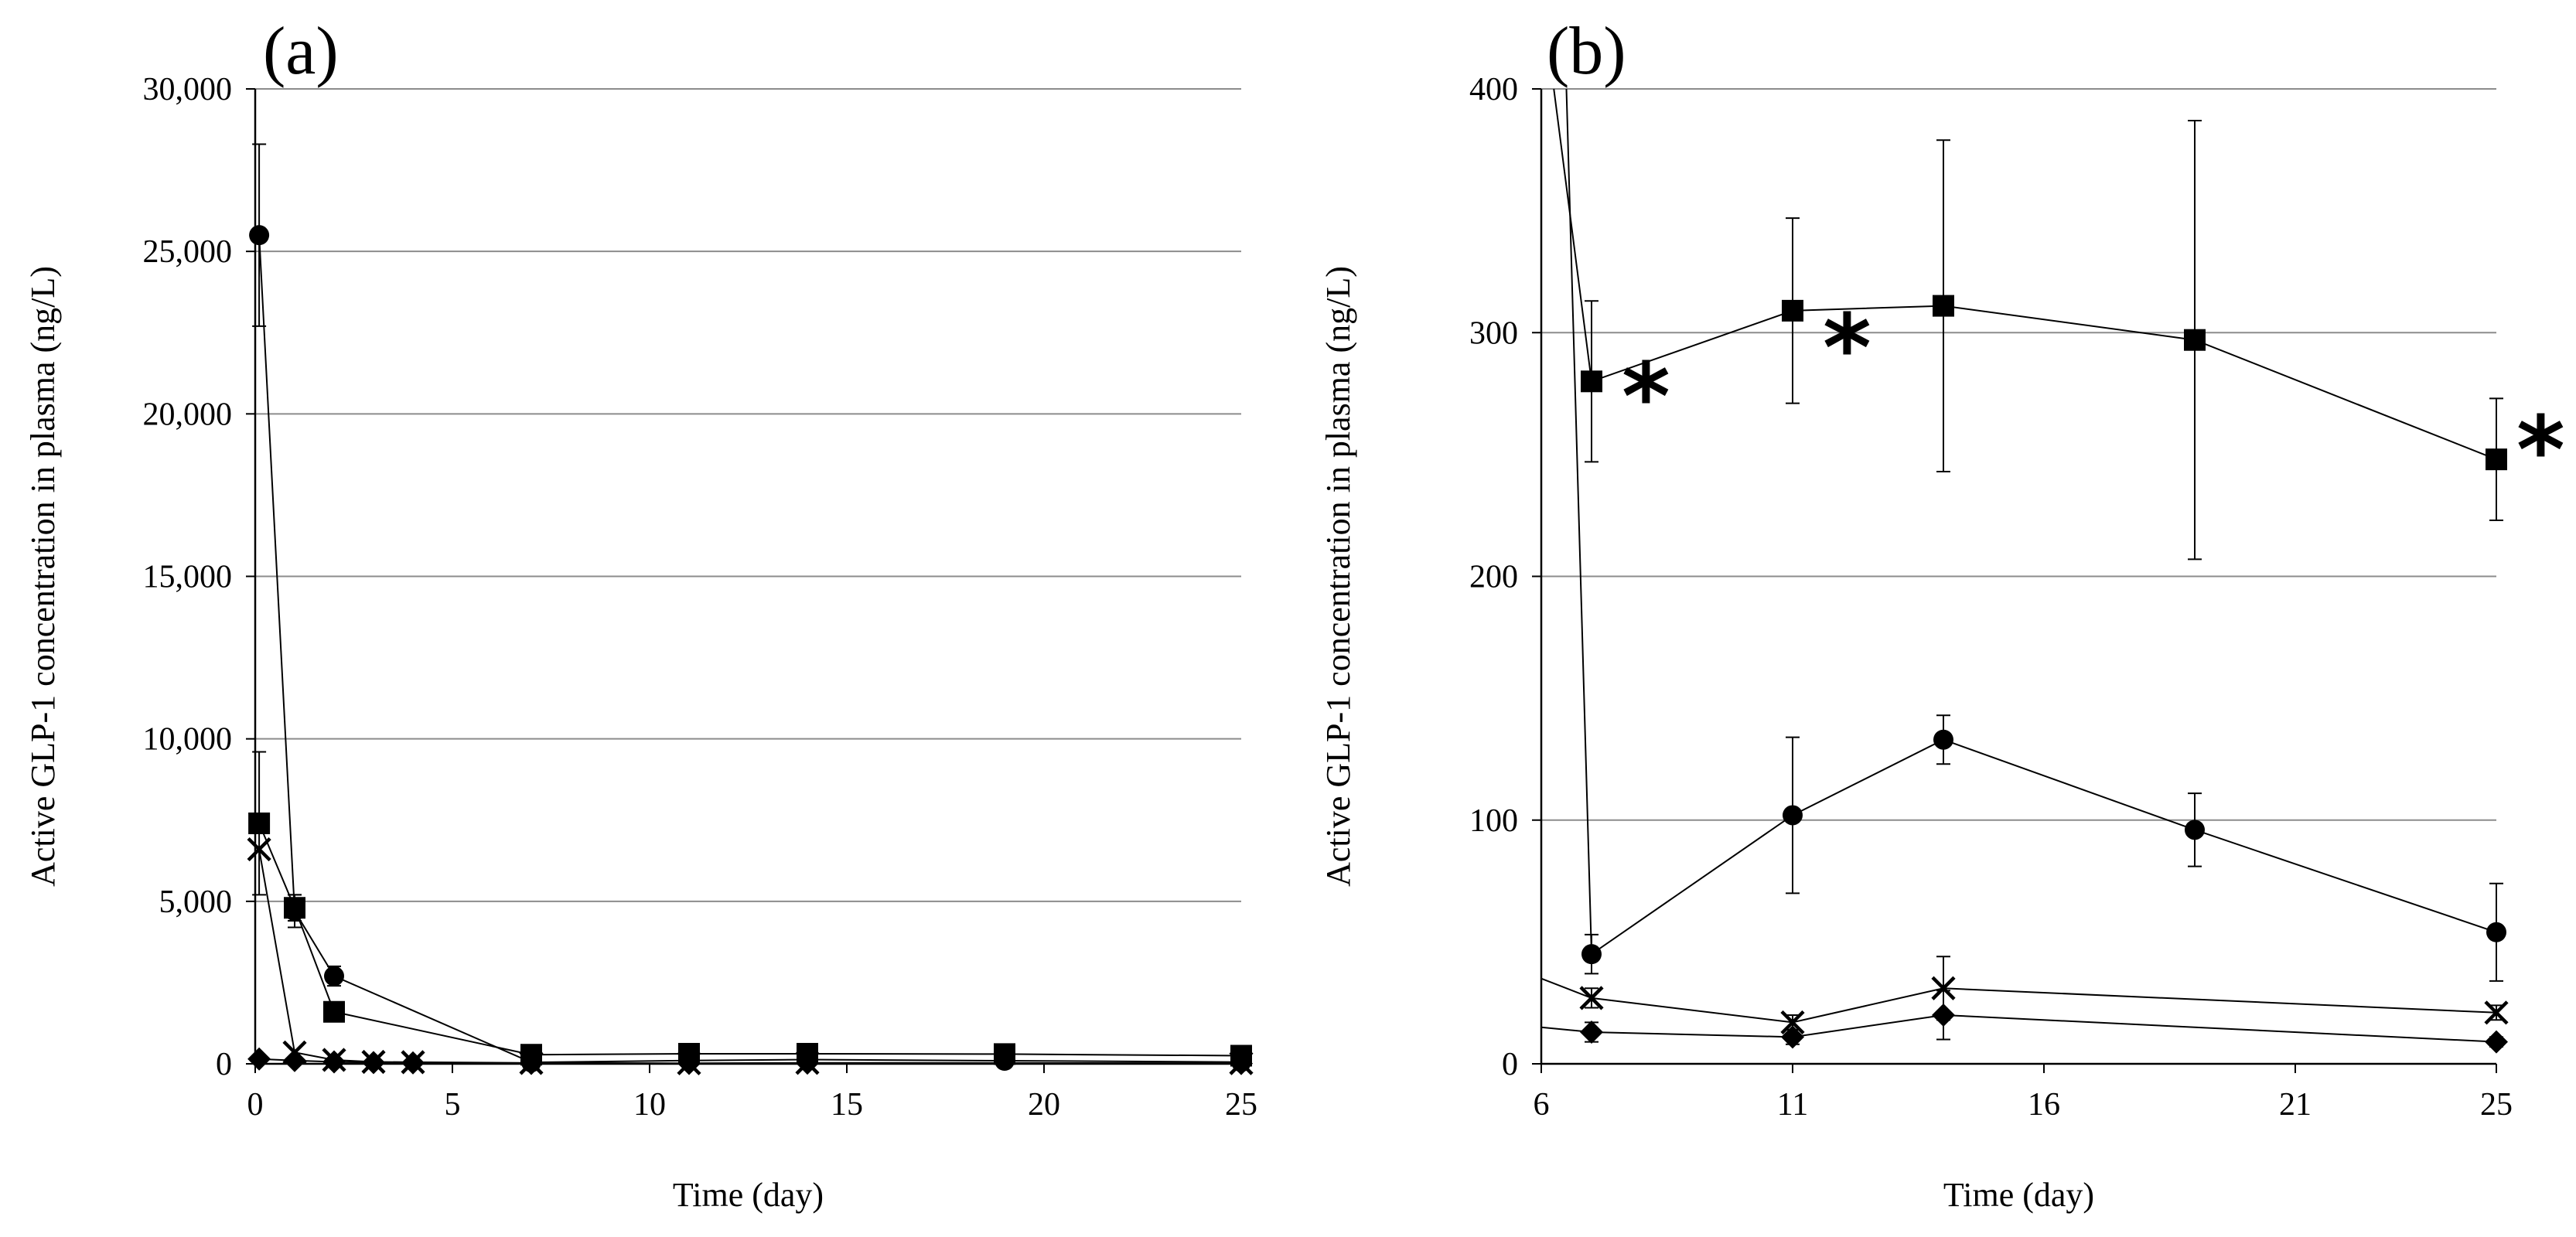  I want to click on y-tick-label: 300, so click(1493, 333).